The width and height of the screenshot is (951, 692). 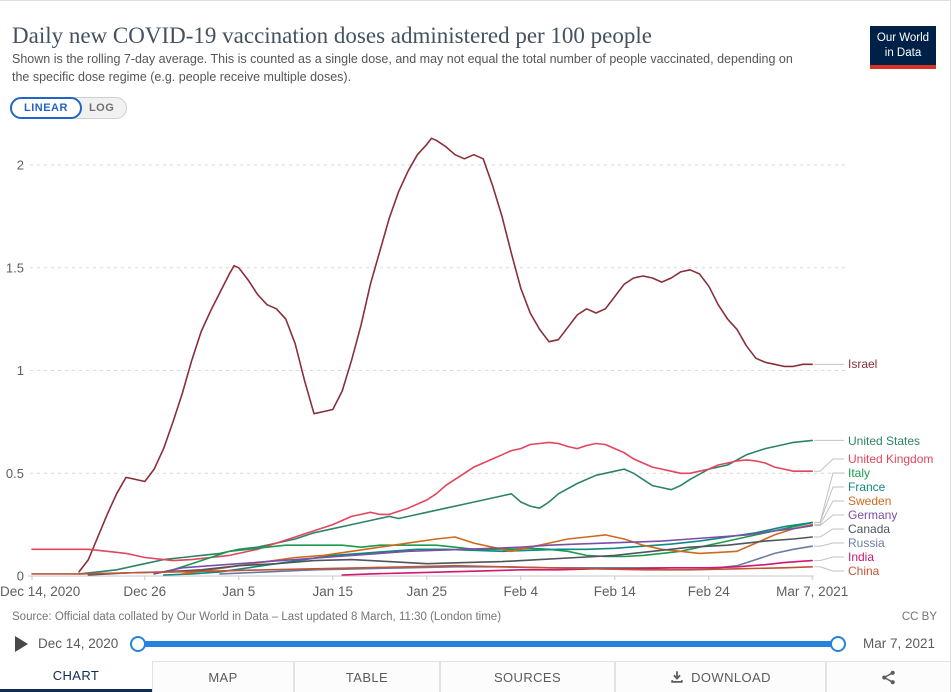 I want to click on series-line-united-kingdom, so click(x=422, y=501).